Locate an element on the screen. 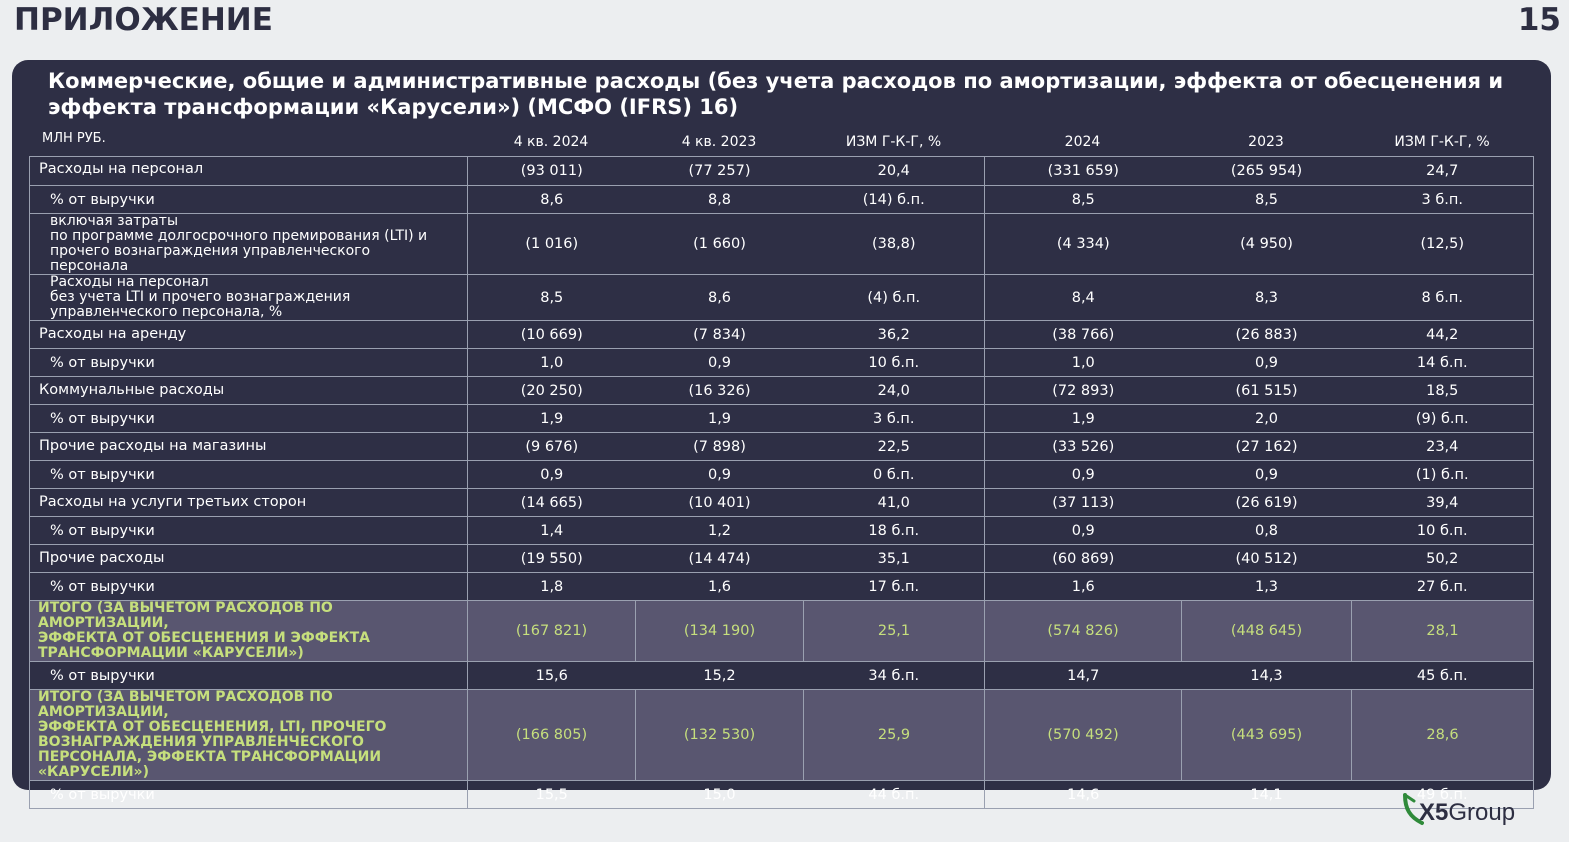 This screenshot has width=1569, height=842. table-cell: (1 660) is located at coordinates (719, 244).